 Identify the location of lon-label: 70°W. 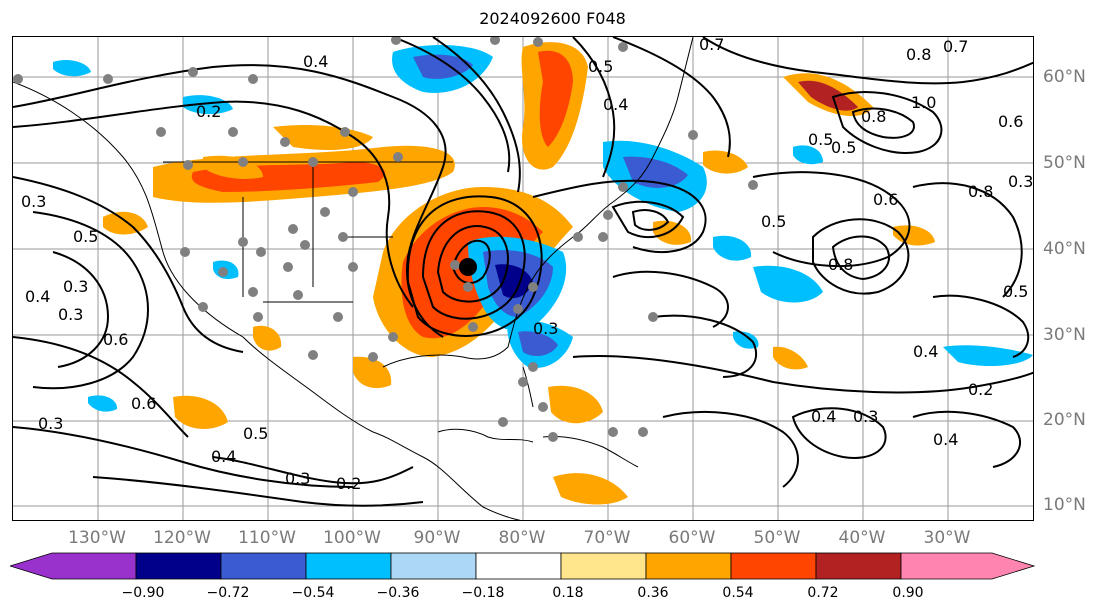
(607, 538).